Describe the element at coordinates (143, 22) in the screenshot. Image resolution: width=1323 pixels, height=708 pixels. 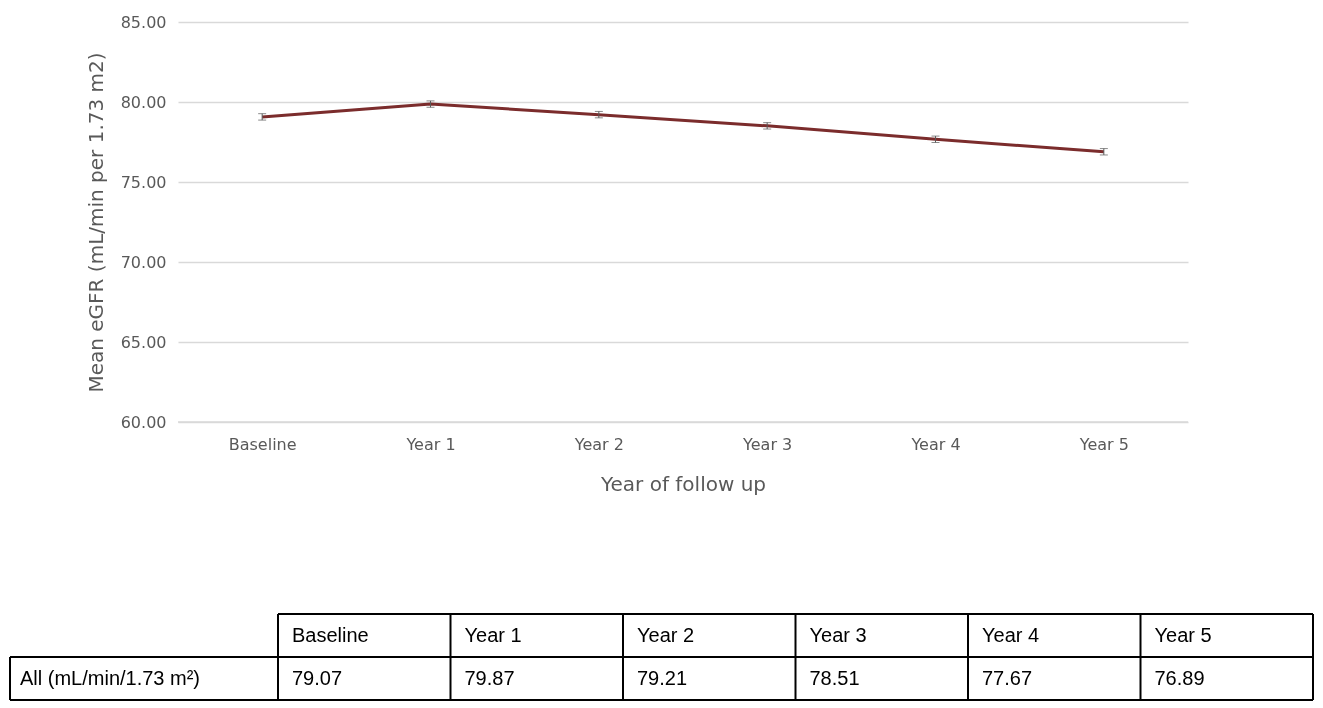
I see `y-tick-label: 85.00` at that location.